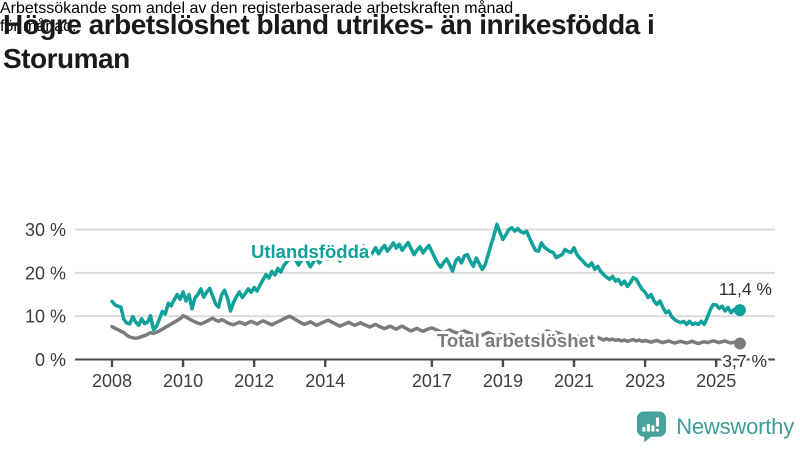 The image size is (800, 450). Describe the element at coordinates (183, 381) in the screenshot. I see `x-tick-label-2010: 2010` at that location.